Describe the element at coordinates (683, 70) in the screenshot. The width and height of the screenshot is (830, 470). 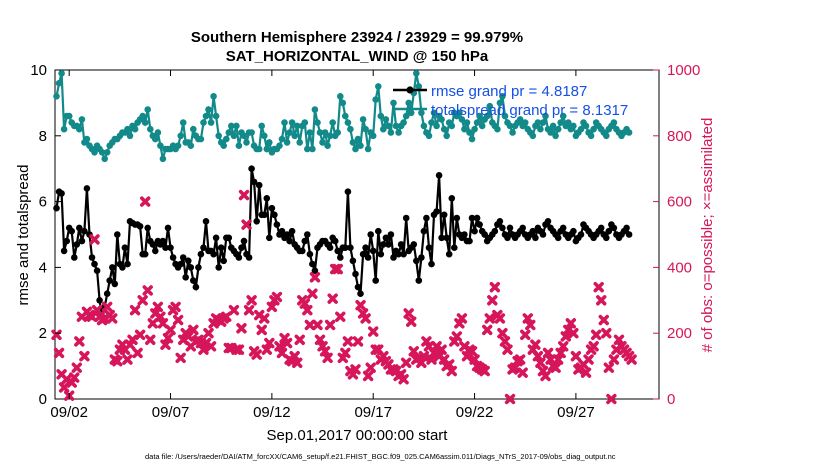
I see `y2-tick-label: 1000` at that location.